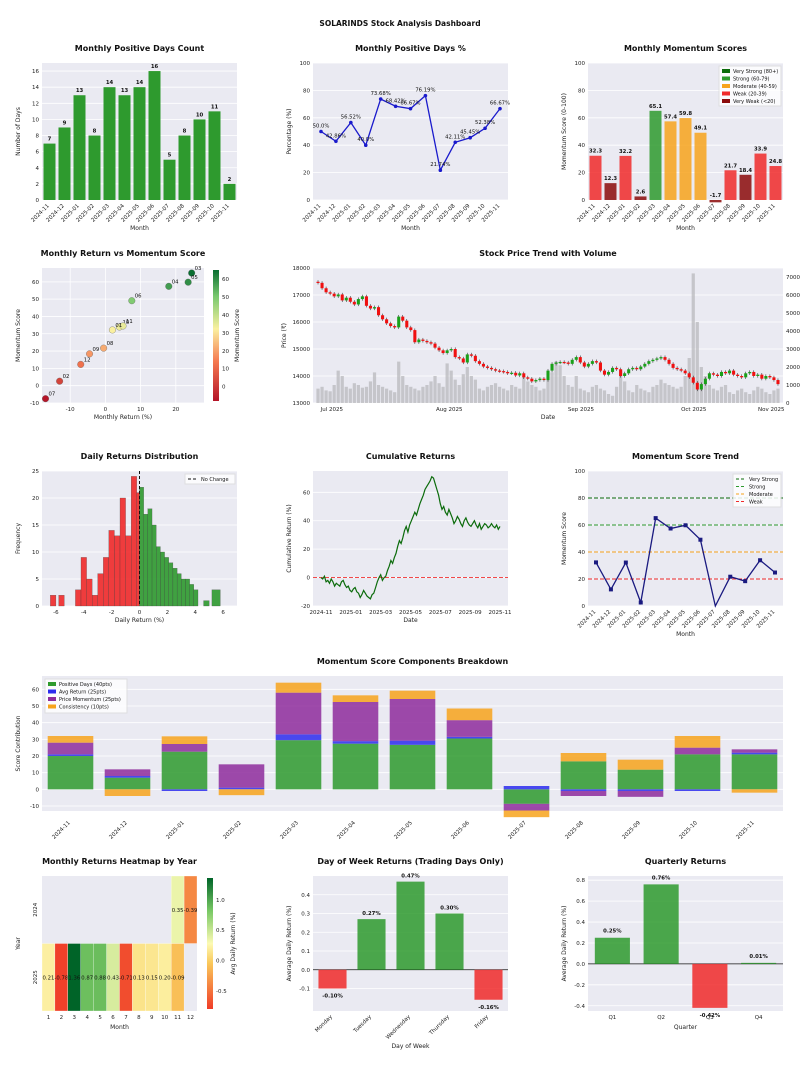  What do you see at coordinates (381, 94) in the screenshot?
I see `data-label: 73.68%` at bounding box center [381, 94].